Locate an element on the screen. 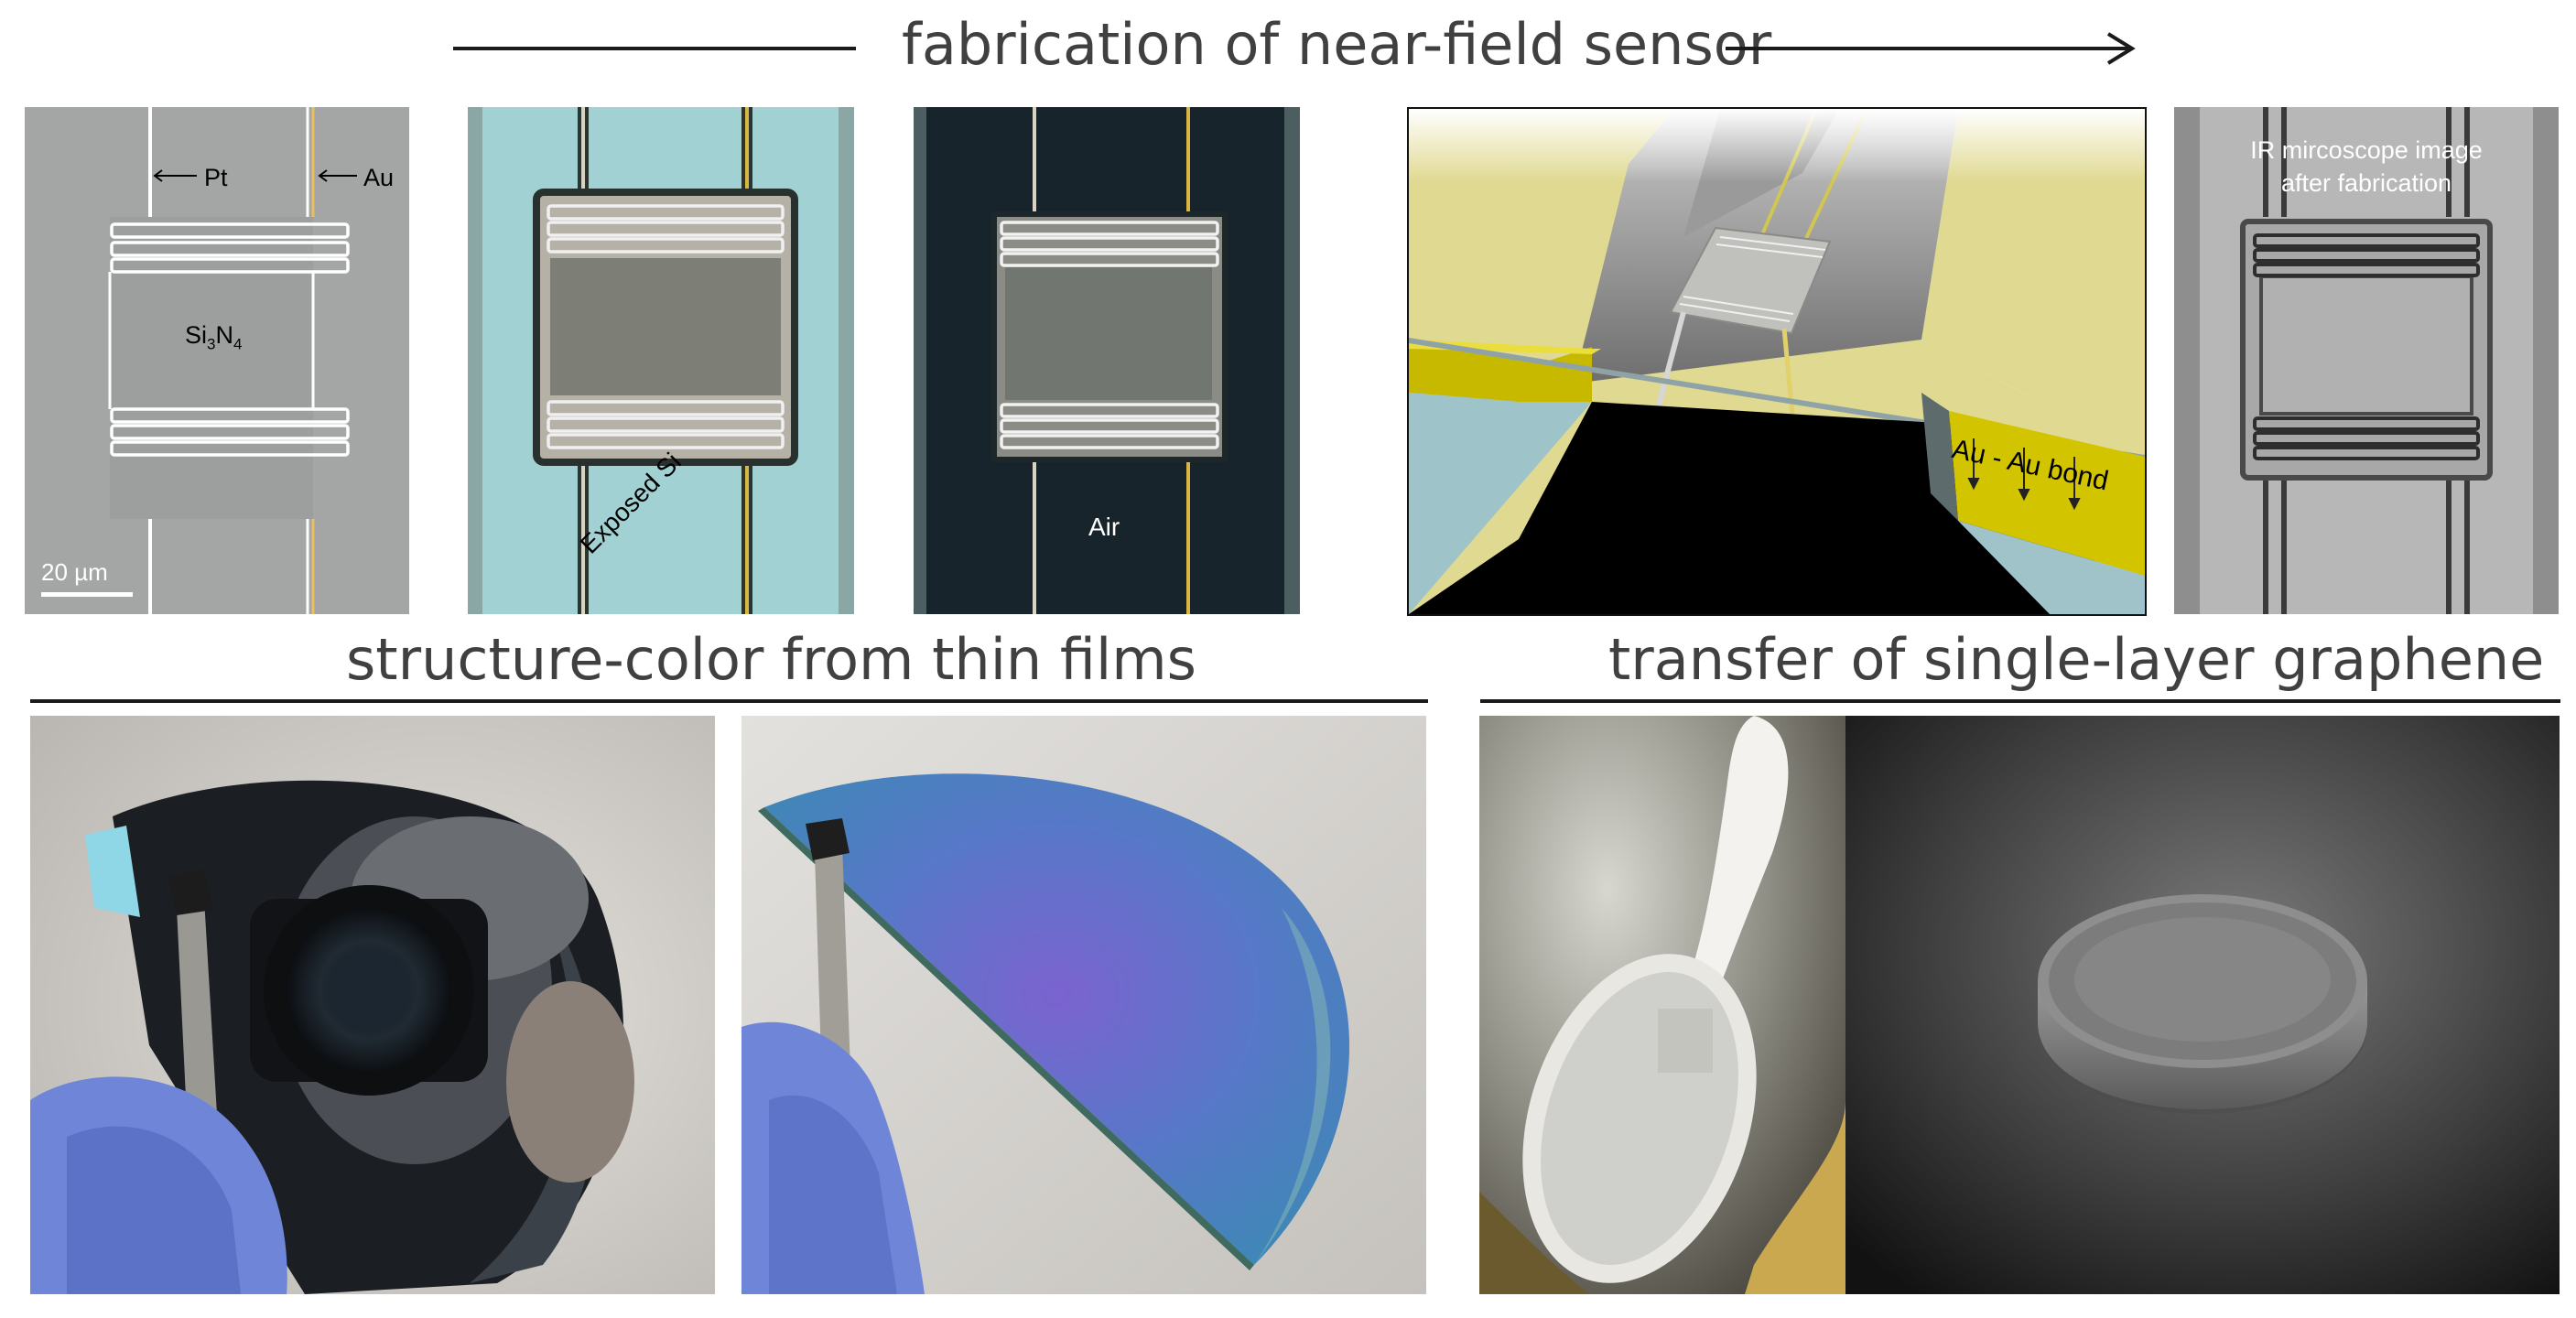 This screenshot has height=1318, width=2576. si3n4-label: Si3N4 is located at coordinates (214, 337).